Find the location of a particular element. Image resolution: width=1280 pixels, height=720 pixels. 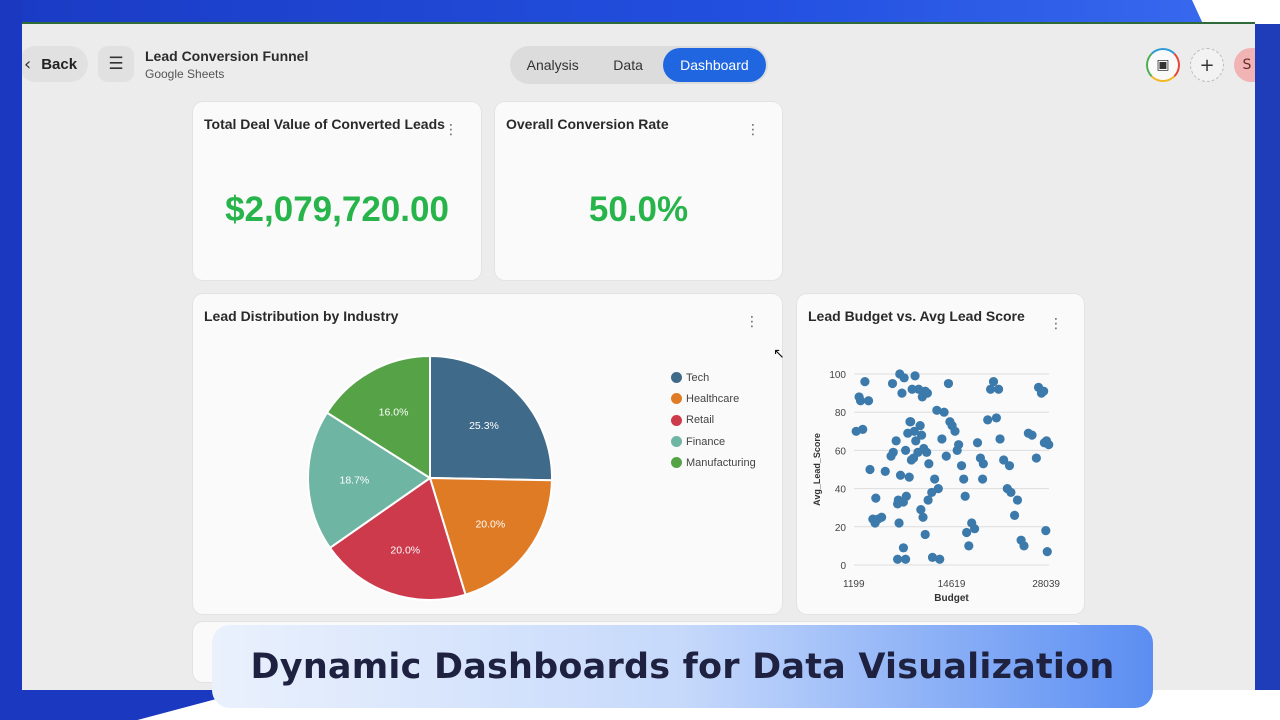

legend-item-manufacturing: Manufacturing is located at coordinates (713, 462).